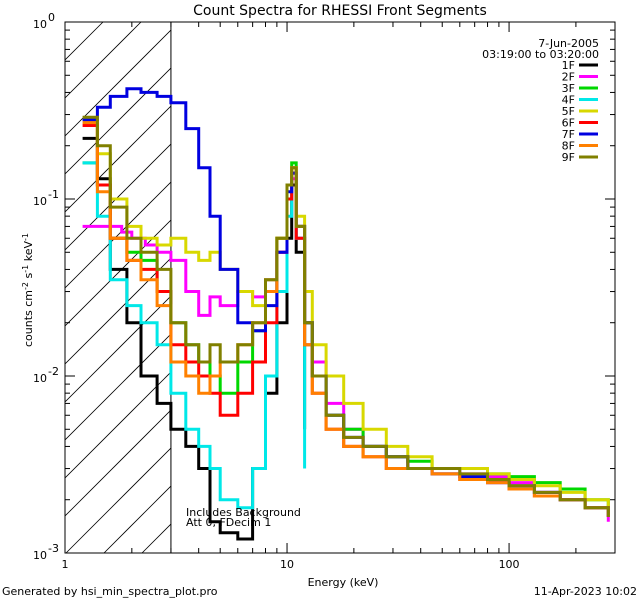 The image size is (640, 600). What do you see at coordinates (53, 194) in the screenshot?
I see `y-tick-exponent: -1` at bounding box center [53, 194].